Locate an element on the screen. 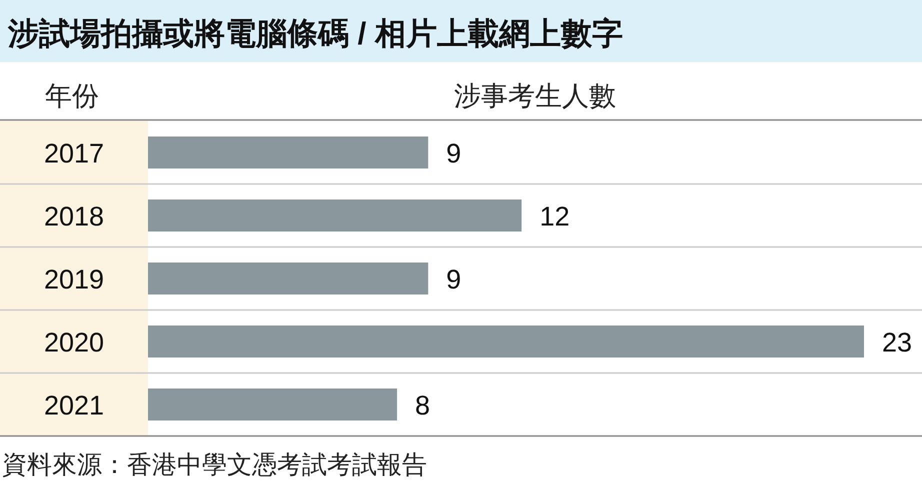  y-tick-label: 2020 is located at coordinates (74, 343).